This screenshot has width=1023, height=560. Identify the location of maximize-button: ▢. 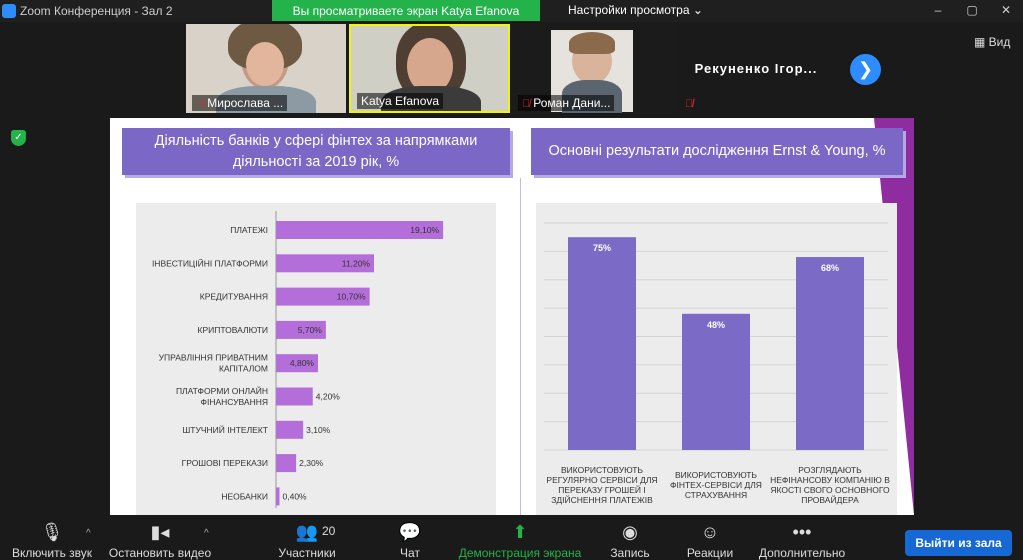
(972, 10).